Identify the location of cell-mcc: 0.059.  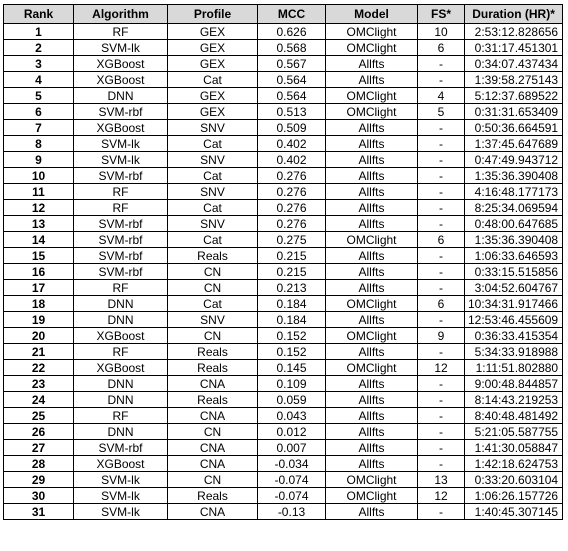
(291, 399).